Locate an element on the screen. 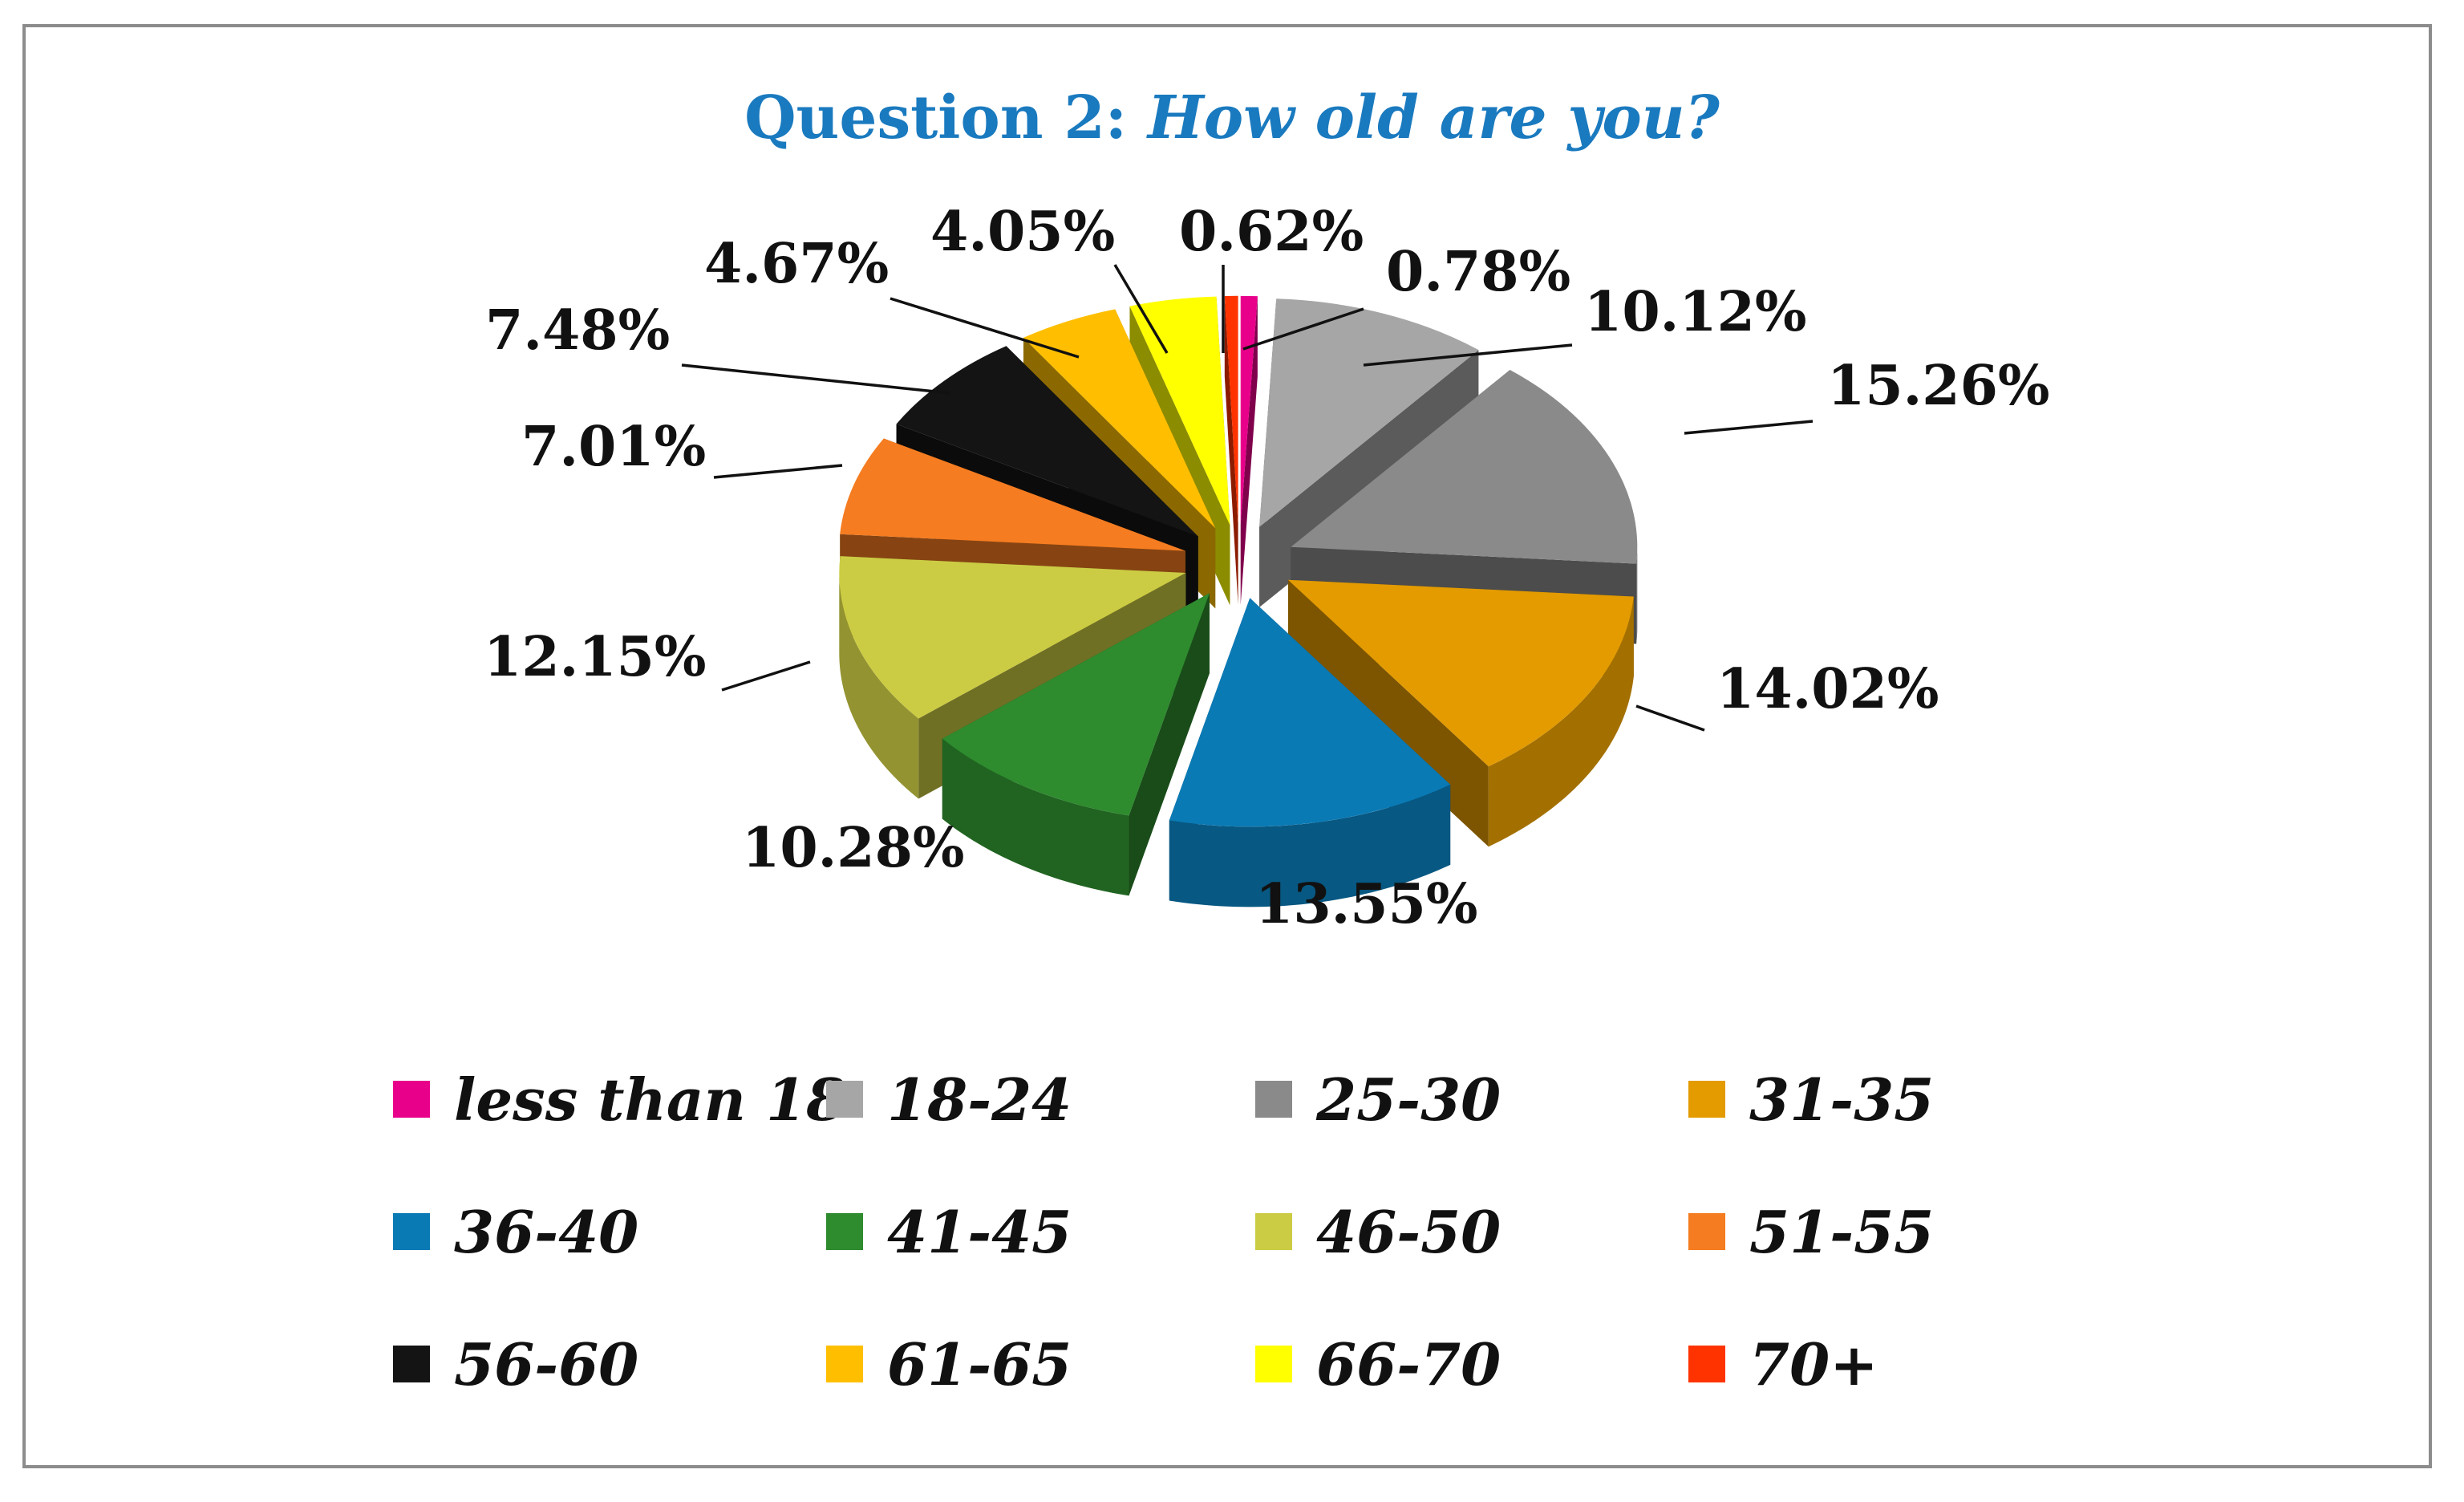 The height and width of the screenshot is (1502, 2464). legend-item-3: 31-35 is located at coordinates (1811, 1099).